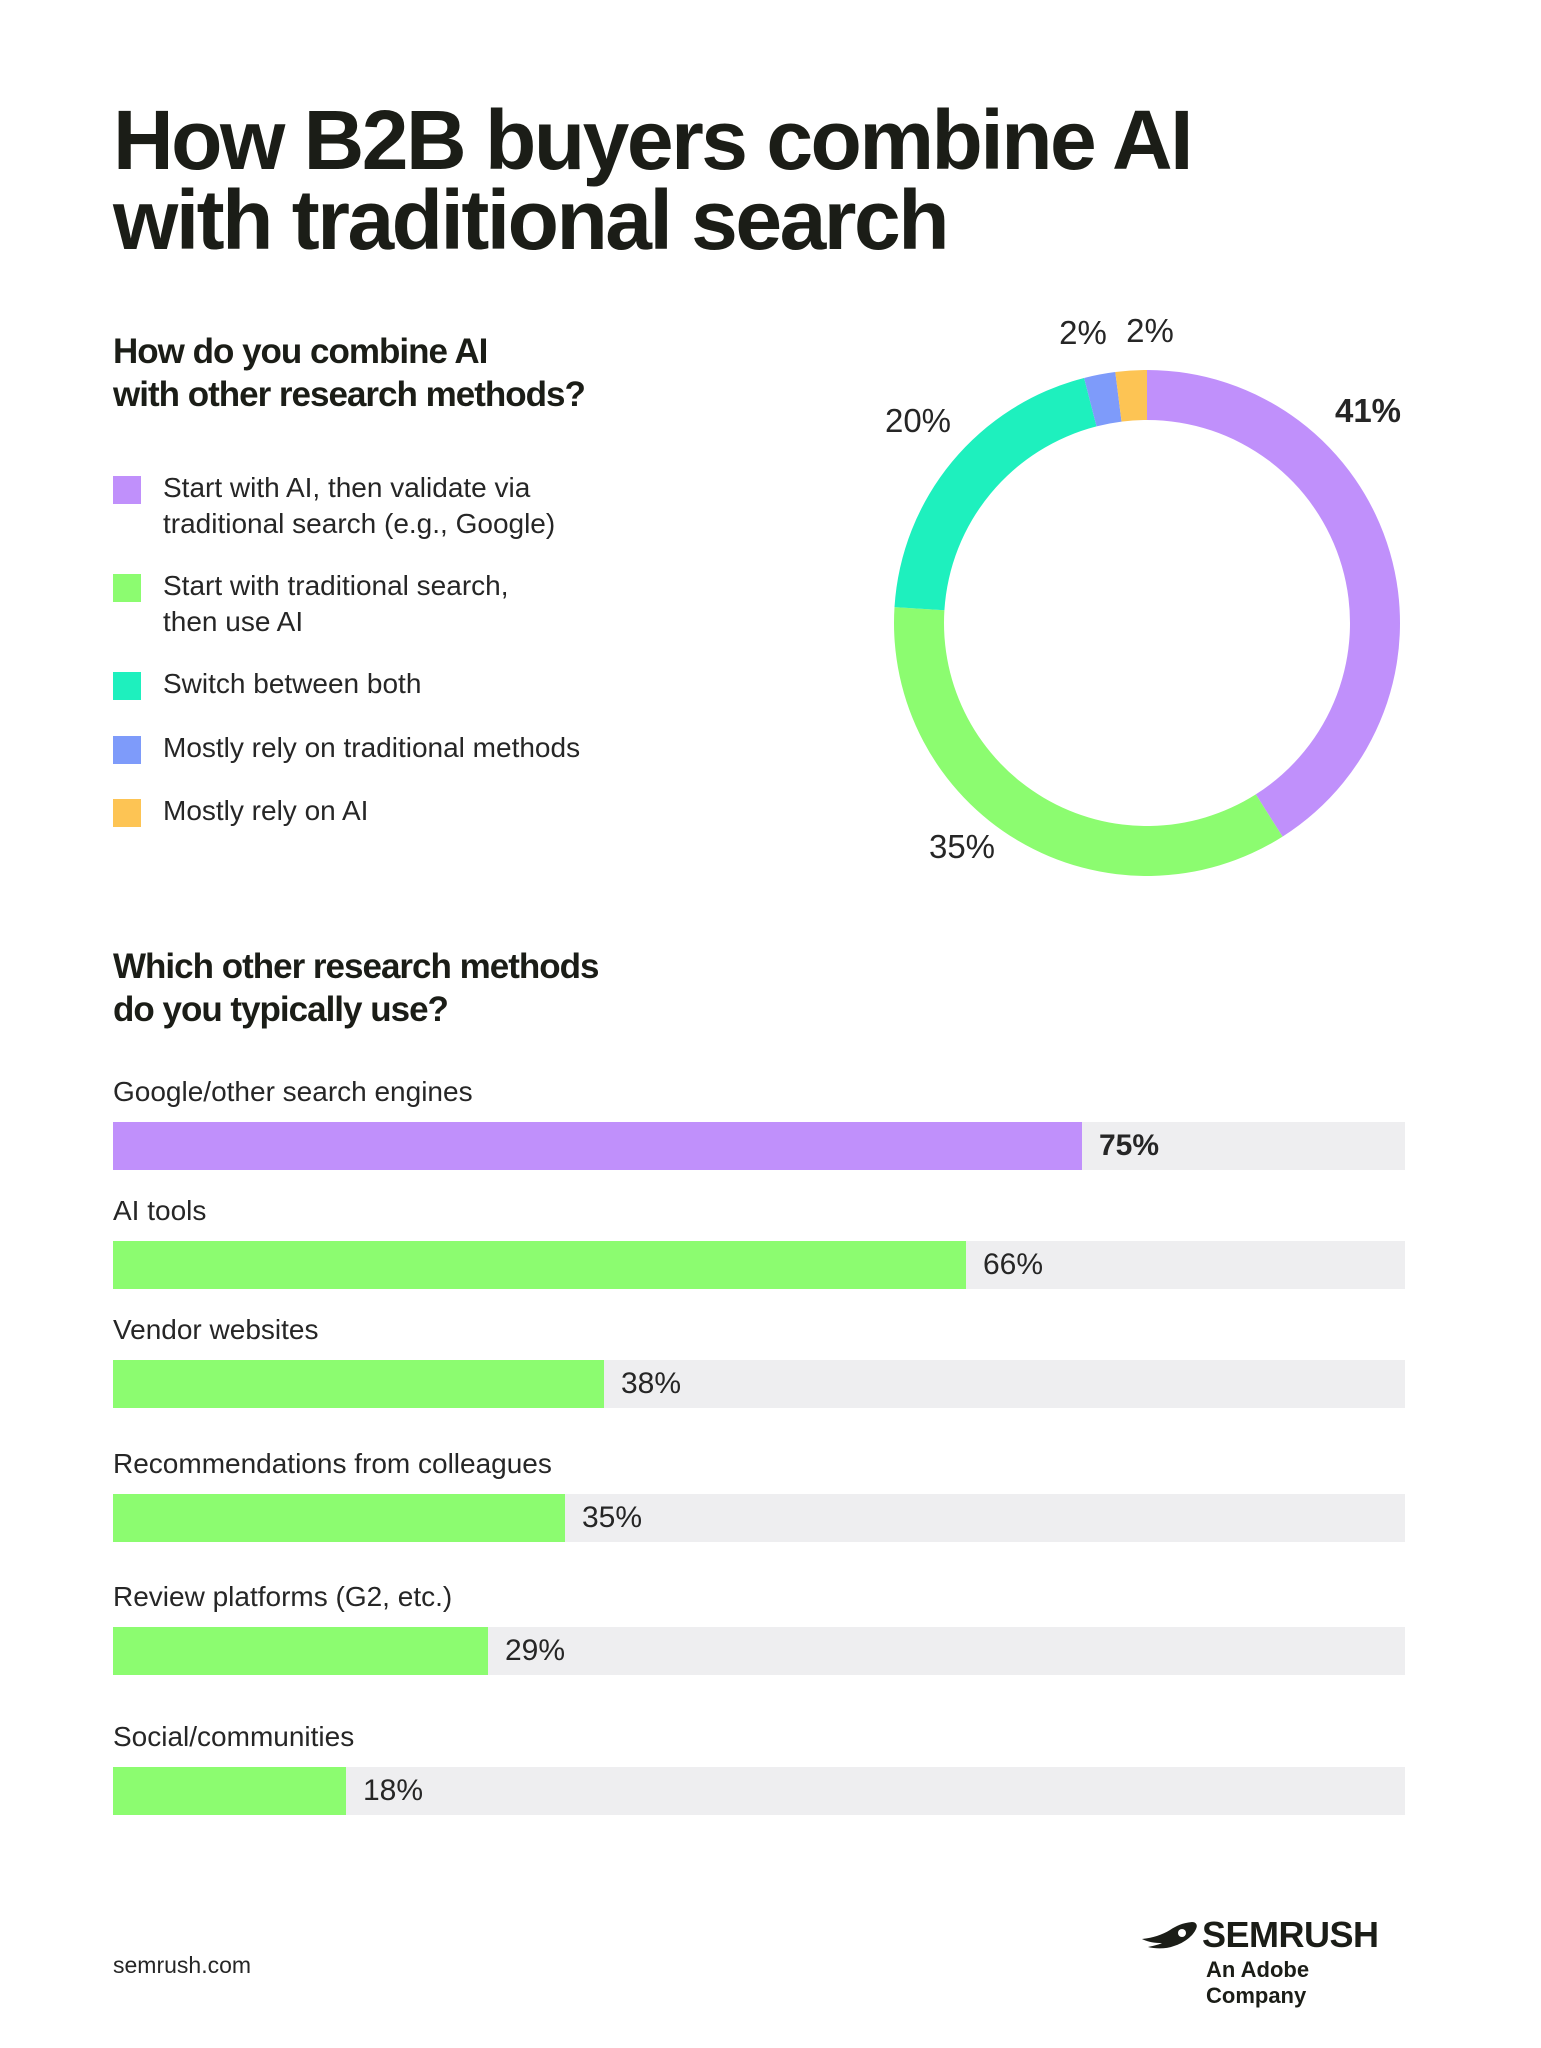 This screenshot has width=1541, height=2048. Describe the element at coordinates (651, 1383) in the screenshot. I see `bar-value-label-3: 38%` at that location.